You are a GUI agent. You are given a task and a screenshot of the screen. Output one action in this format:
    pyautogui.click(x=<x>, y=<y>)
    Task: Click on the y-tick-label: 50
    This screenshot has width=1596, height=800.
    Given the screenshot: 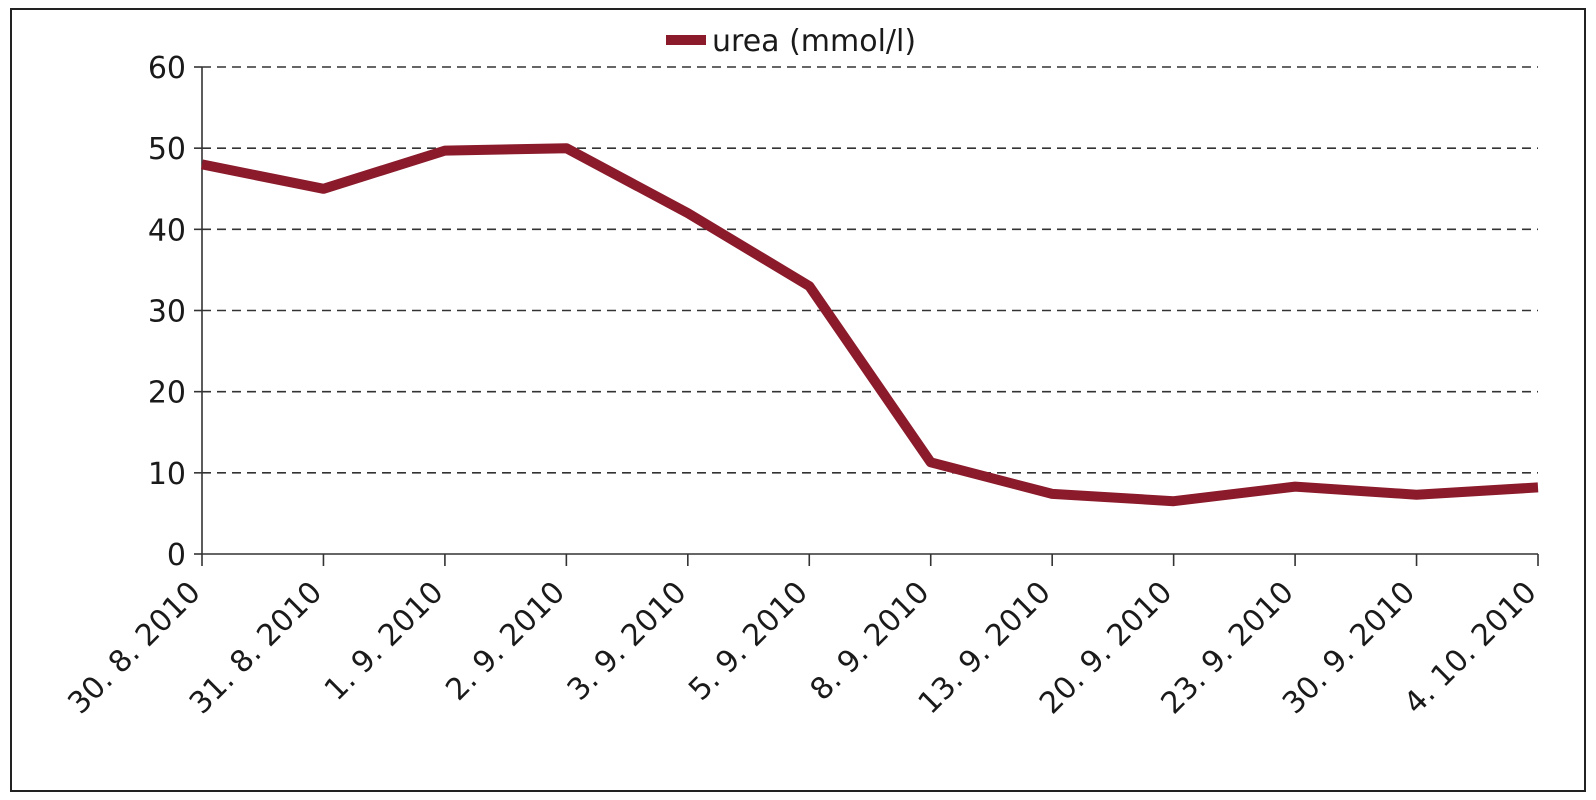 What is the action you would take?
    pyautogui.click(x=167, y=149)
    